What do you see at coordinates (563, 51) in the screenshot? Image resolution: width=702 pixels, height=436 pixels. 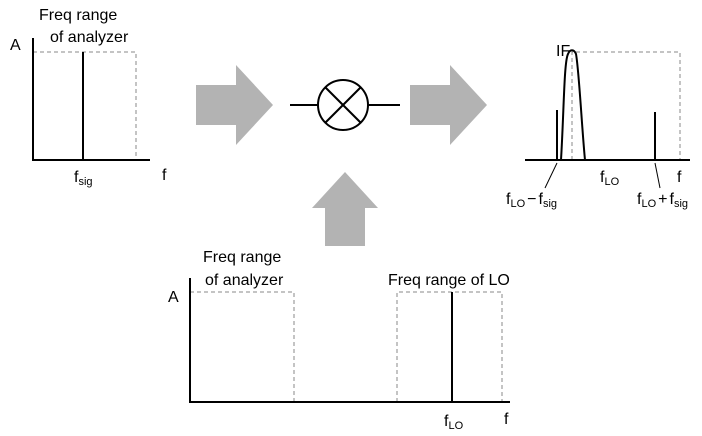 I see `if-label: IF` at bounding box center [563, 51].